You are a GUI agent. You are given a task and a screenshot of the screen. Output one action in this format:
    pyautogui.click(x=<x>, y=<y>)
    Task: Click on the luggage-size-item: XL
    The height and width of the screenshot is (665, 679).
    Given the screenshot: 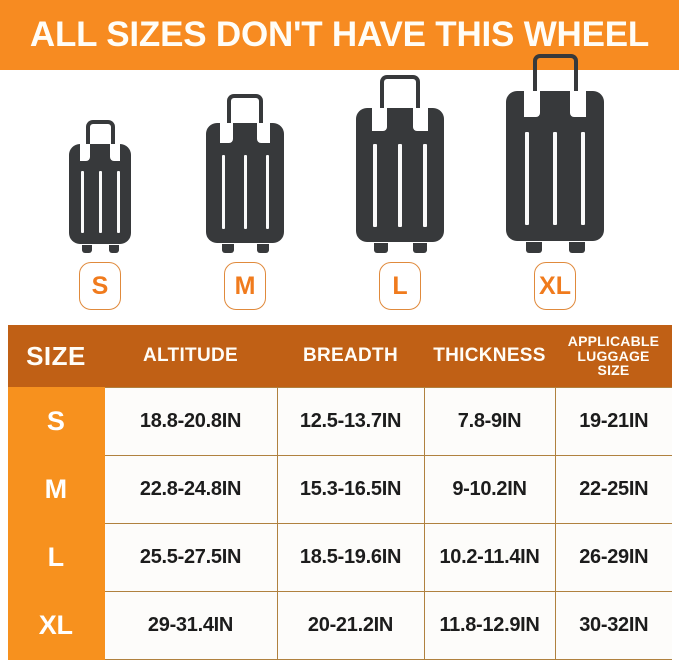 What is the action you would take?
    pyautogui.click(x=555, y=182)
    